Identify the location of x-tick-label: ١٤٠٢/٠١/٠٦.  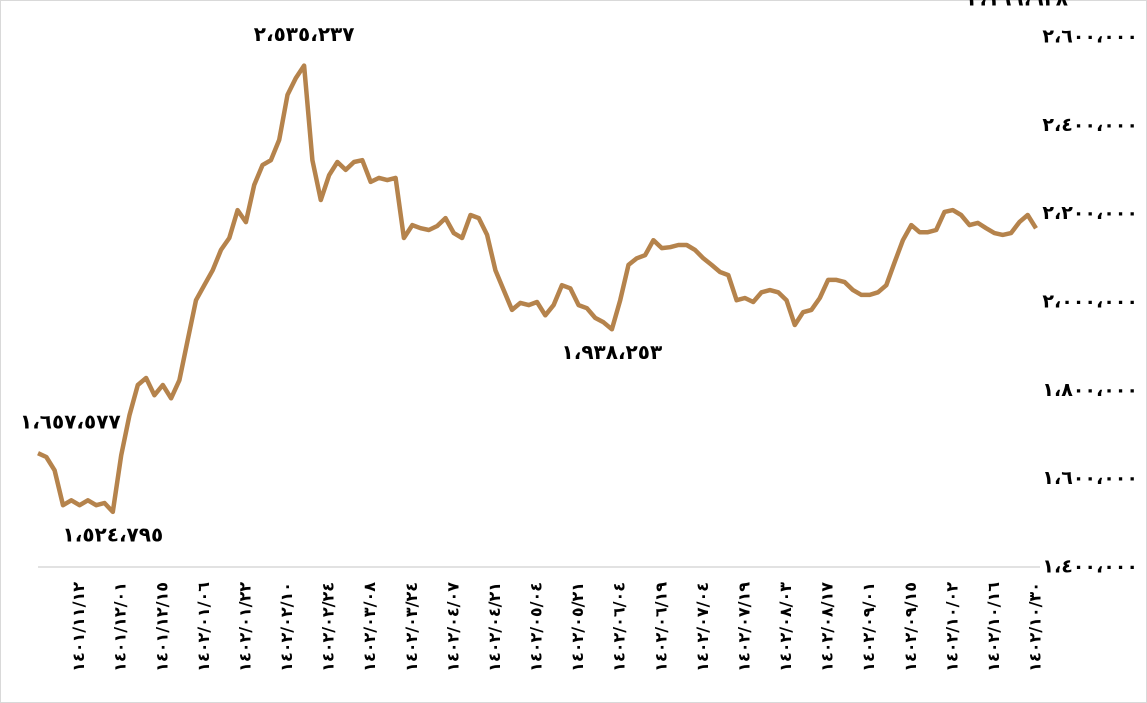
(203, 627).